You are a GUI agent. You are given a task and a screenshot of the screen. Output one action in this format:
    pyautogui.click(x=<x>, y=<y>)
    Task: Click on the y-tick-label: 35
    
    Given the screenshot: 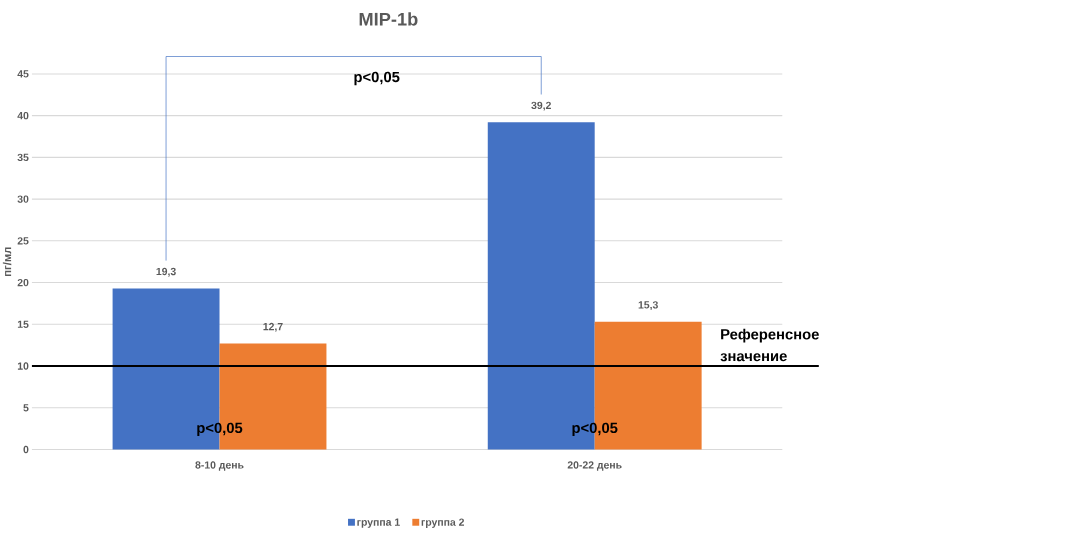 What is the action you would take?
    pyautogui.click(x=23, y=157)
    